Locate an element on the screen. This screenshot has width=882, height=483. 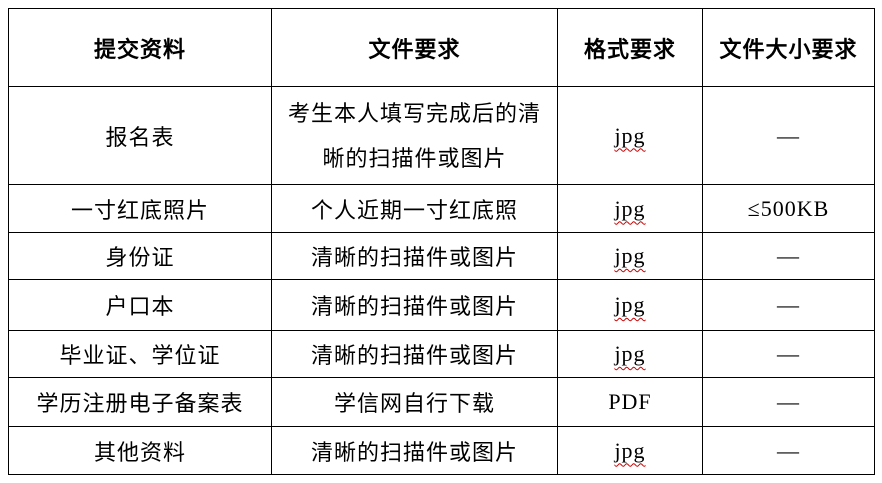
table-row: 身份证 清晰的扫描件或图片 jpg — is located at coordinates (441, 256).